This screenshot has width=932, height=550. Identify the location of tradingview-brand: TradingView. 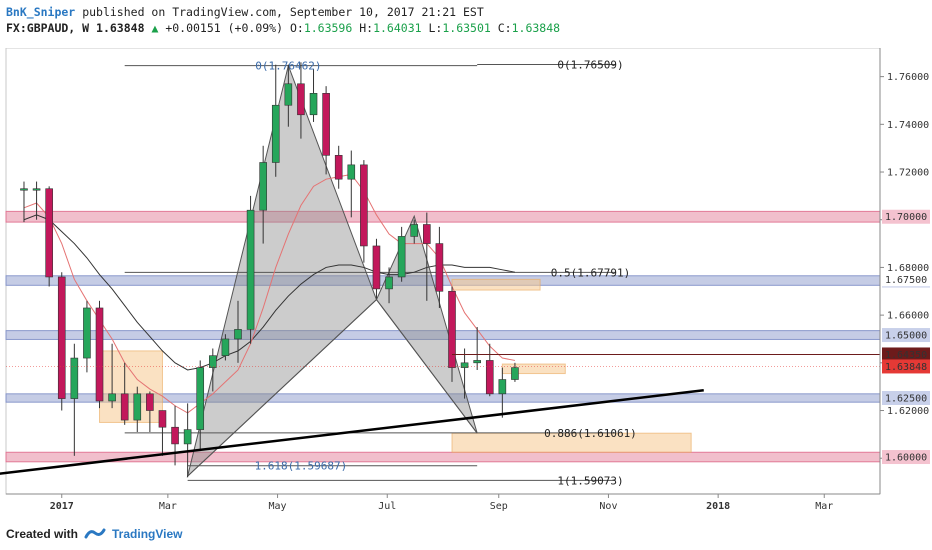
(147, 534).